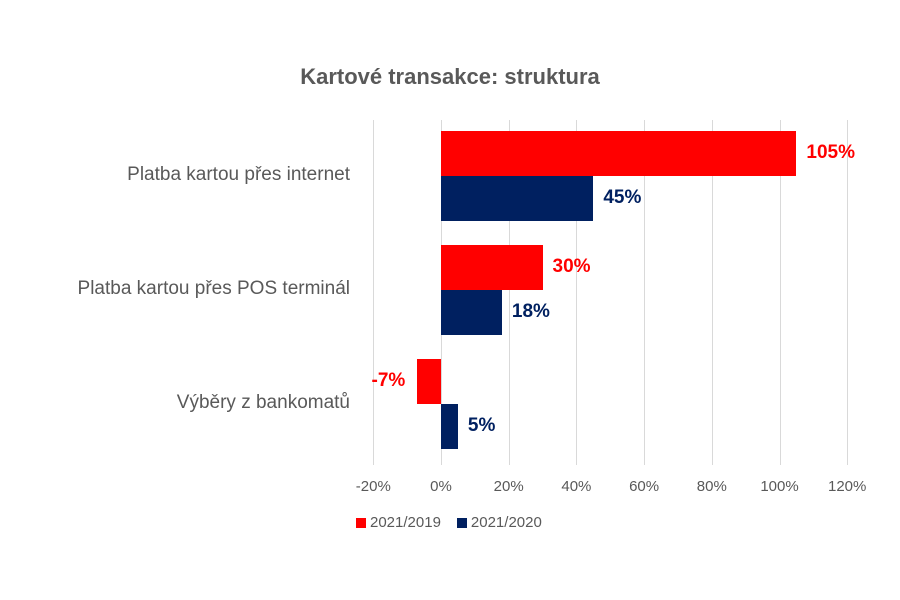 The width and height of the screenshot is (900, 600). I want to click on legend-item-2021-2020: 2021/2020, so click(499, 522).